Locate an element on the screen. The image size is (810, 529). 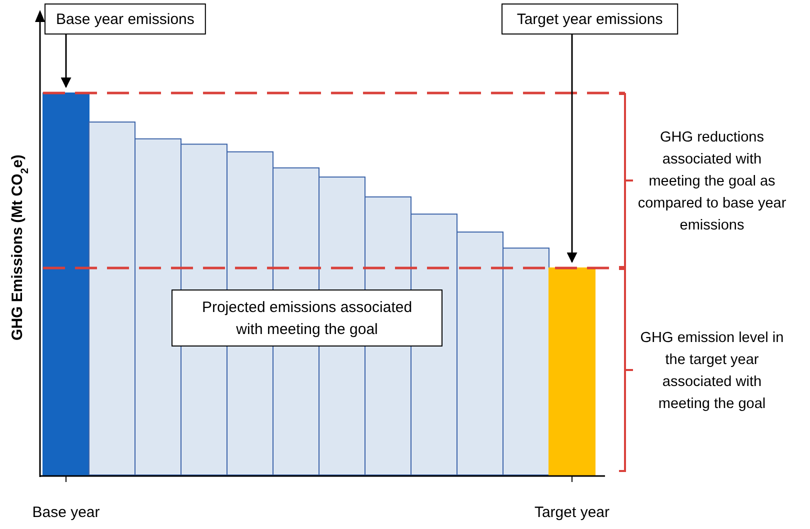
text-box: Projected emissions associated with meeting the goal is located at coordinates (307, 318).